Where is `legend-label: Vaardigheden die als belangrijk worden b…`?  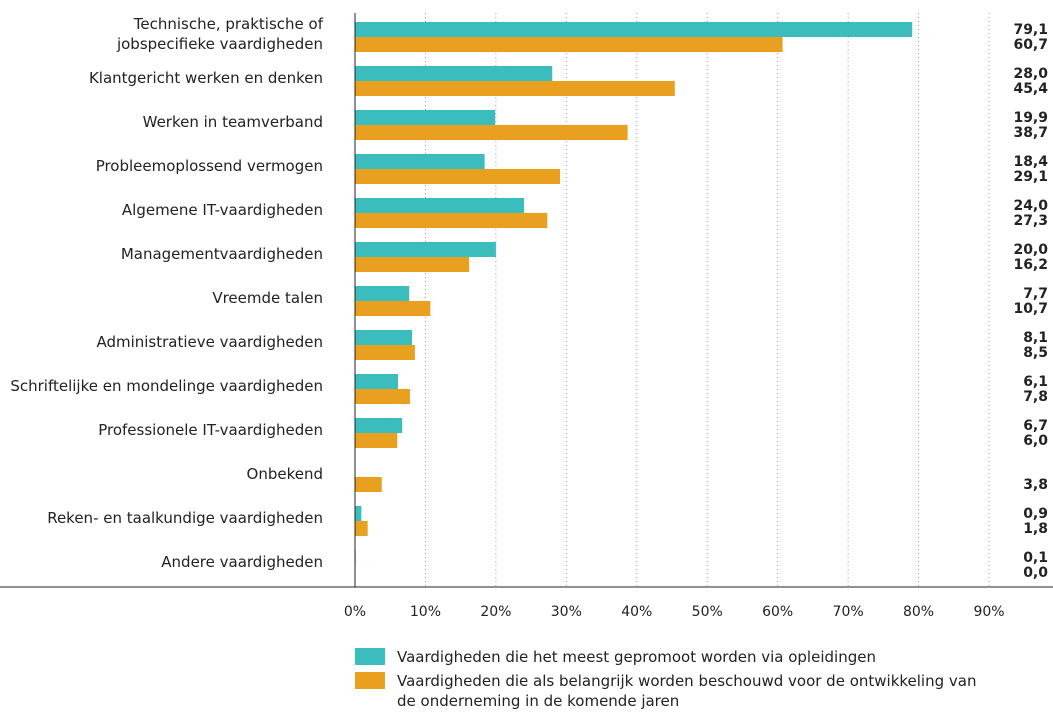
legend-label: Vaardigheden die als belangrijk worden b… is located at coordinates (687, 691).